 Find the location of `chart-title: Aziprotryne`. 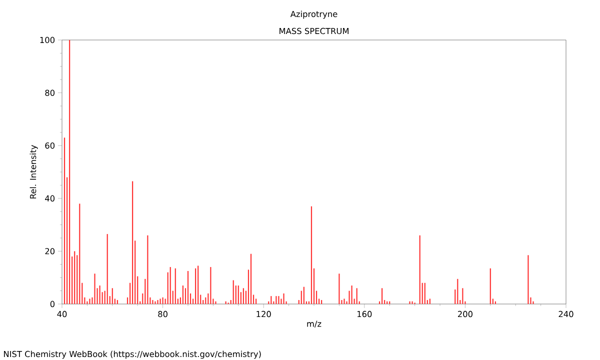

chart-title: Aziprotryne is located at coordinates (314, 14).